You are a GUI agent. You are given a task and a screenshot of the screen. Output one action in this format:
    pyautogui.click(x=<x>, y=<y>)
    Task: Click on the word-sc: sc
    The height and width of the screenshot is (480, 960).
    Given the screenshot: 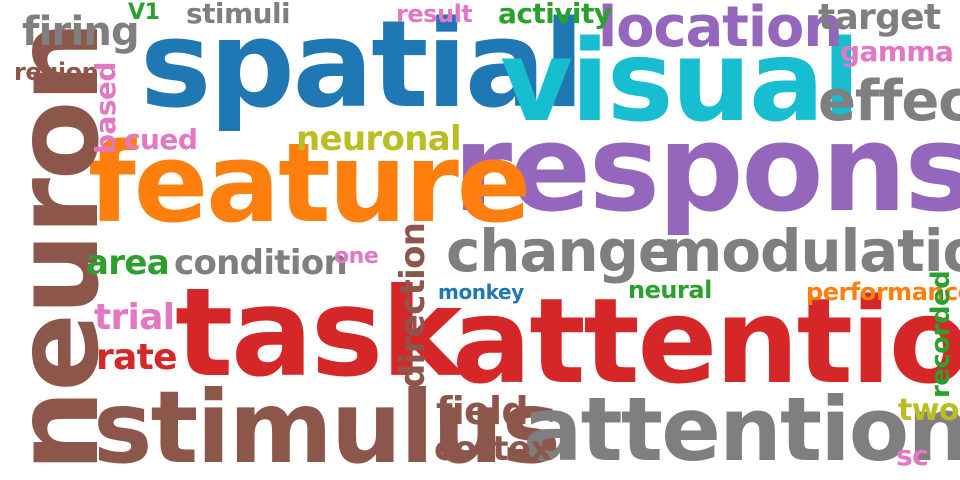 What is the action you would take?
    pyautogui.click(x=912, y=455)
    